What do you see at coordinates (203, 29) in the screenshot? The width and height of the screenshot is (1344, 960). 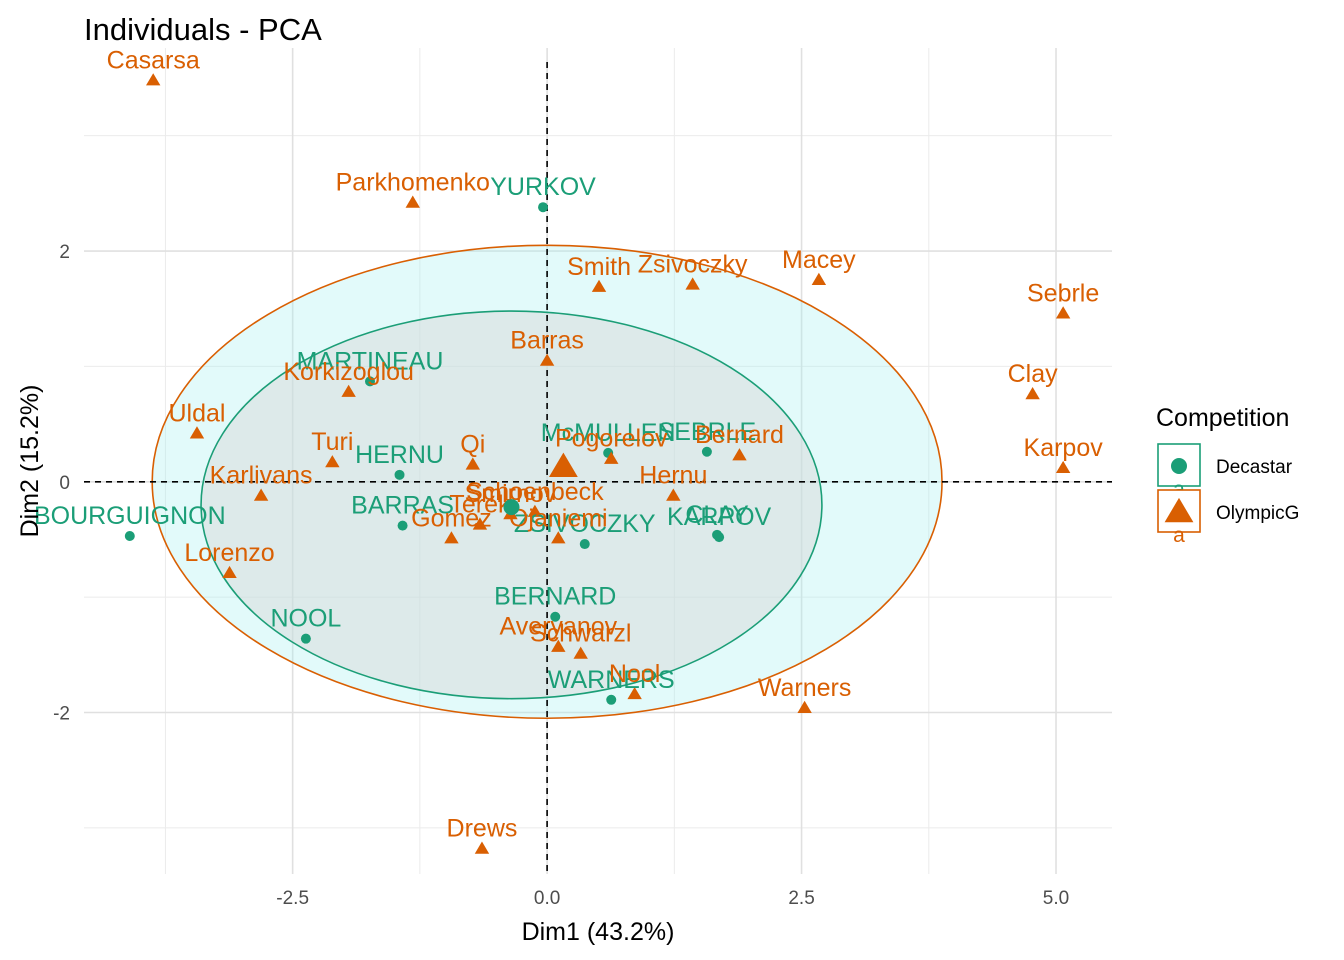 I see `chart-title: Individuals - PCA` at bounding box center [203, 29].